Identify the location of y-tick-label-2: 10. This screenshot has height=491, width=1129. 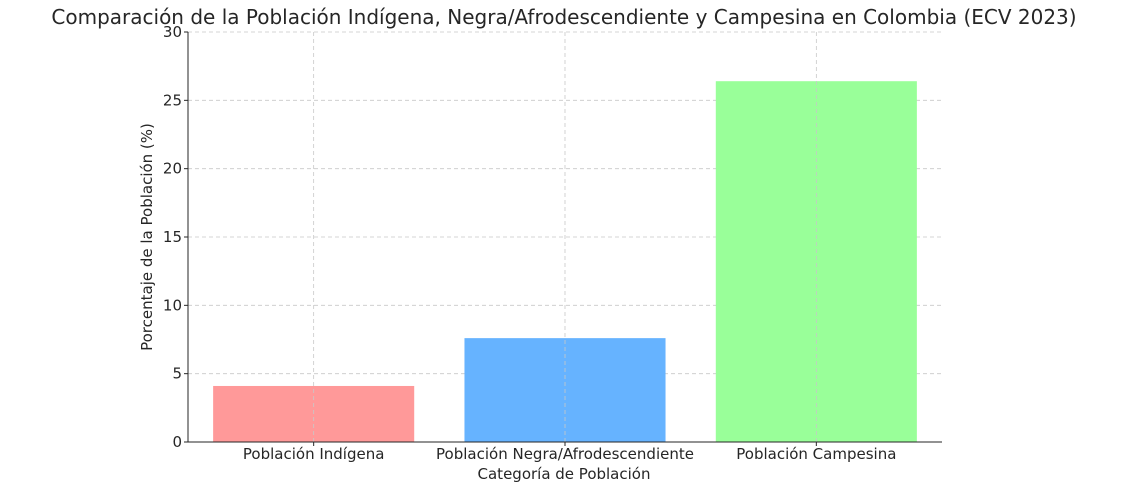
(172, 305).